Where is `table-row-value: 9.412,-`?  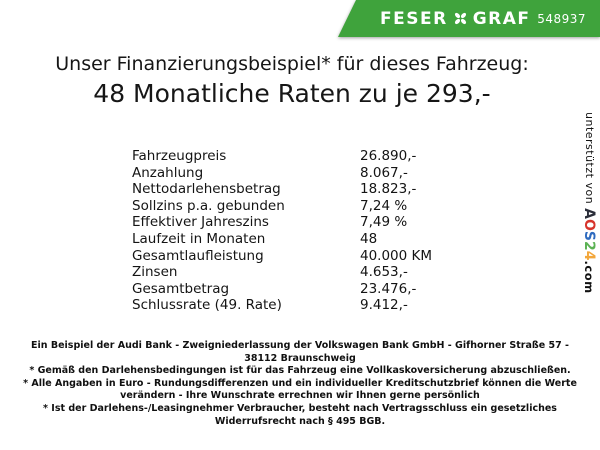
table-row-value: 9.412,- is located at coordinates (384, 305).